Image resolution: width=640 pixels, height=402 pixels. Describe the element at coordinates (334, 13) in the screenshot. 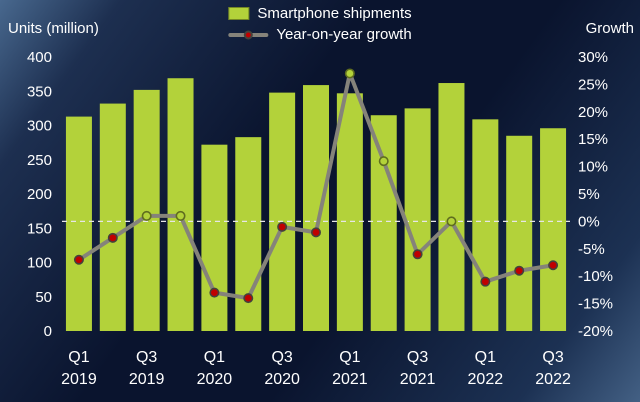

I see `legend-label-shipments: Smartphone shipments` at that location.